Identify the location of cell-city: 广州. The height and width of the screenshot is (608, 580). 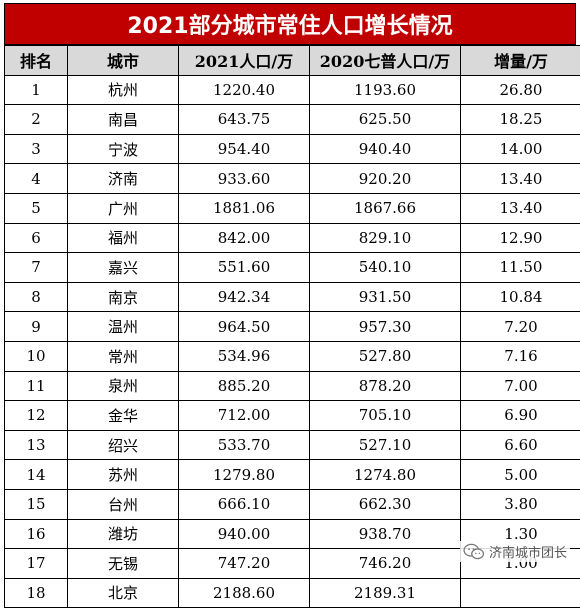
(123, 208).